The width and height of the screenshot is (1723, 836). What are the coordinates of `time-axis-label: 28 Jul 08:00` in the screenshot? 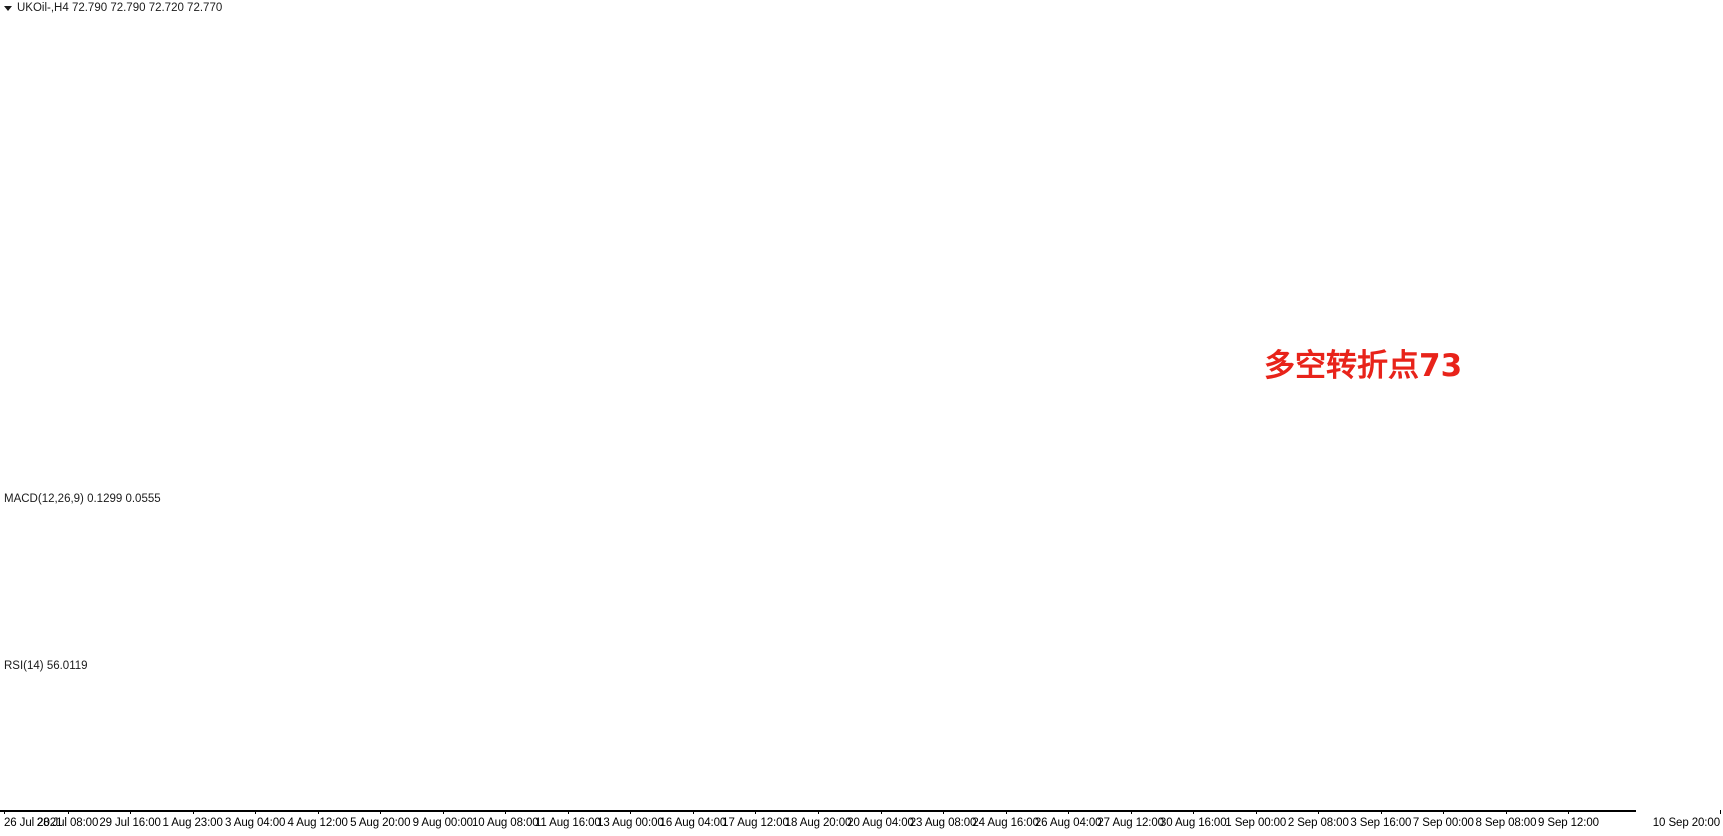 It's located at (67, 823).